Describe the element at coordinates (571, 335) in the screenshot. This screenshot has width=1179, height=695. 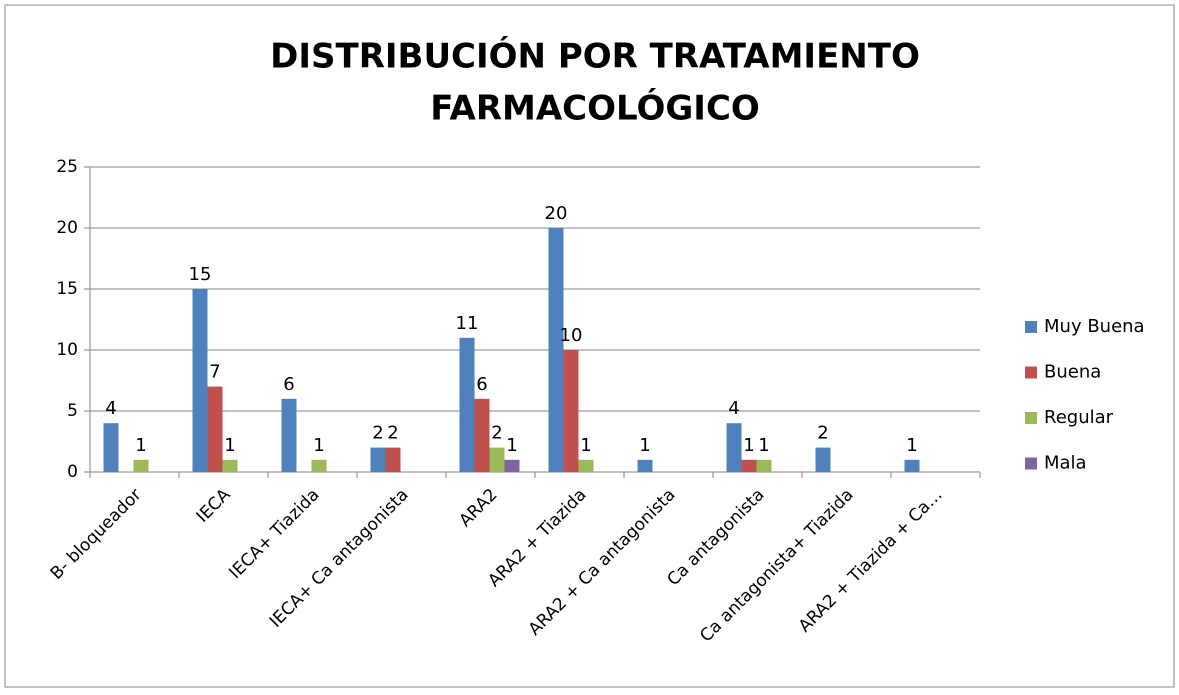
I see `data-label: 10` at that location.